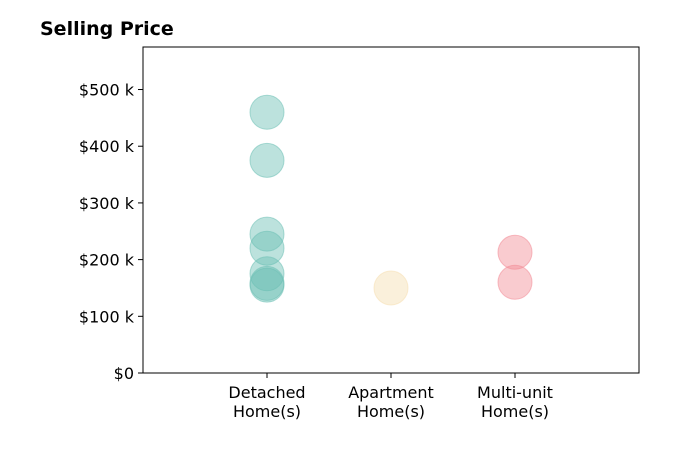  I want to click on y-tick-label: $200 k, so click(107, 260).